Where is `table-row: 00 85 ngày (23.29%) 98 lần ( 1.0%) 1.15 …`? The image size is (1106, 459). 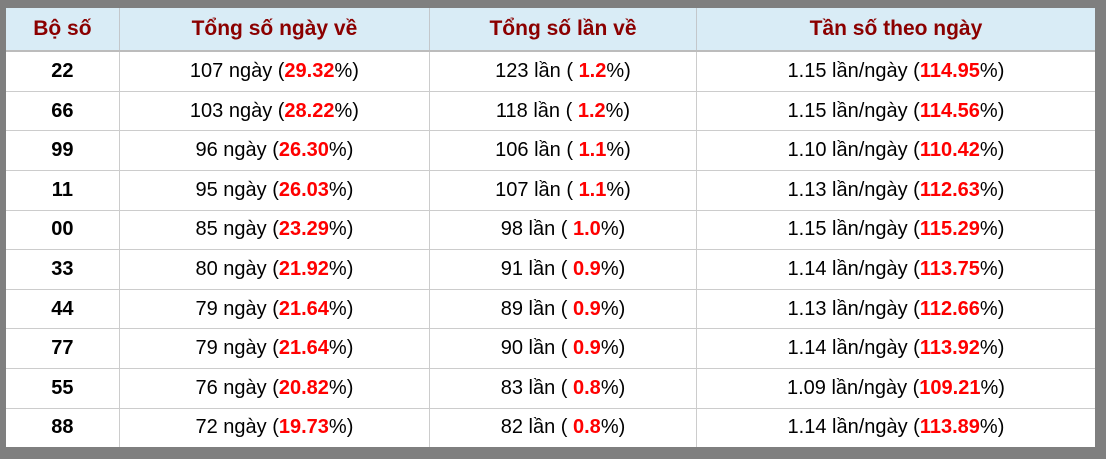 table-row: 00 85 ngày (23.29%) 98 lần ( 1.0%) 1.15 … is located at coordinates (550, 229).